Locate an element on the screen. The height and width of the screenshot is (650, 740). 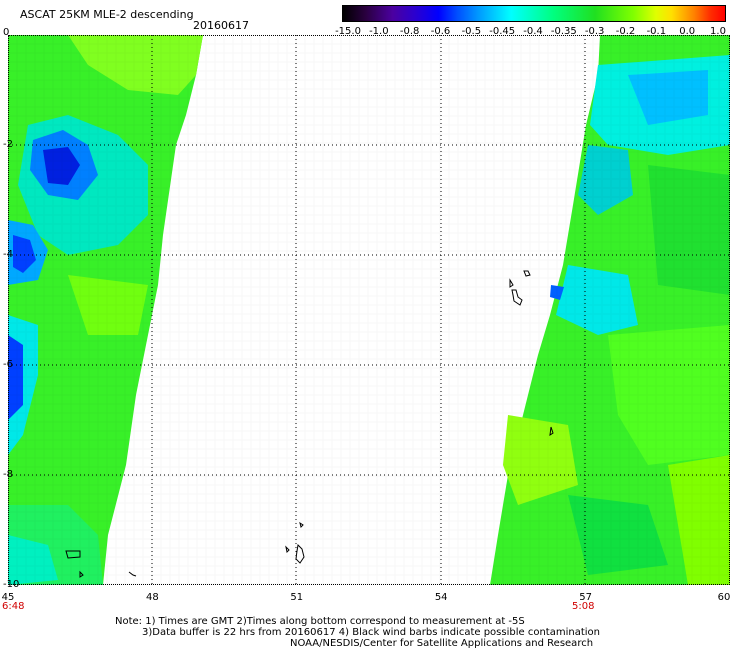
color-scale-tick-label: -1.0 is located at coordinates (379, 31).